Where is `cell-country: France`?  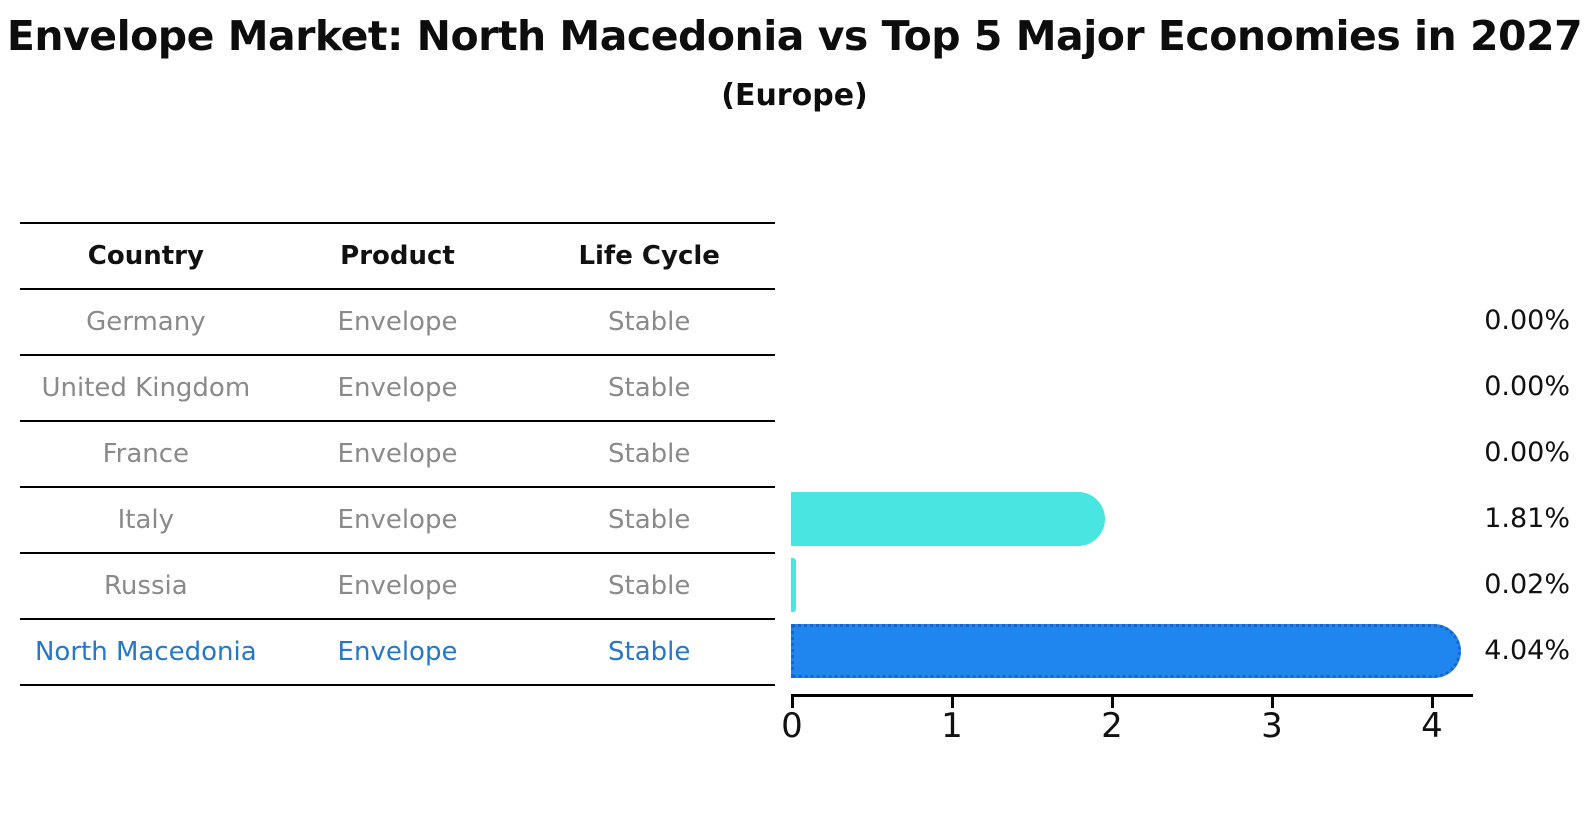 cell-country: France is located at coordinates (146, 454).